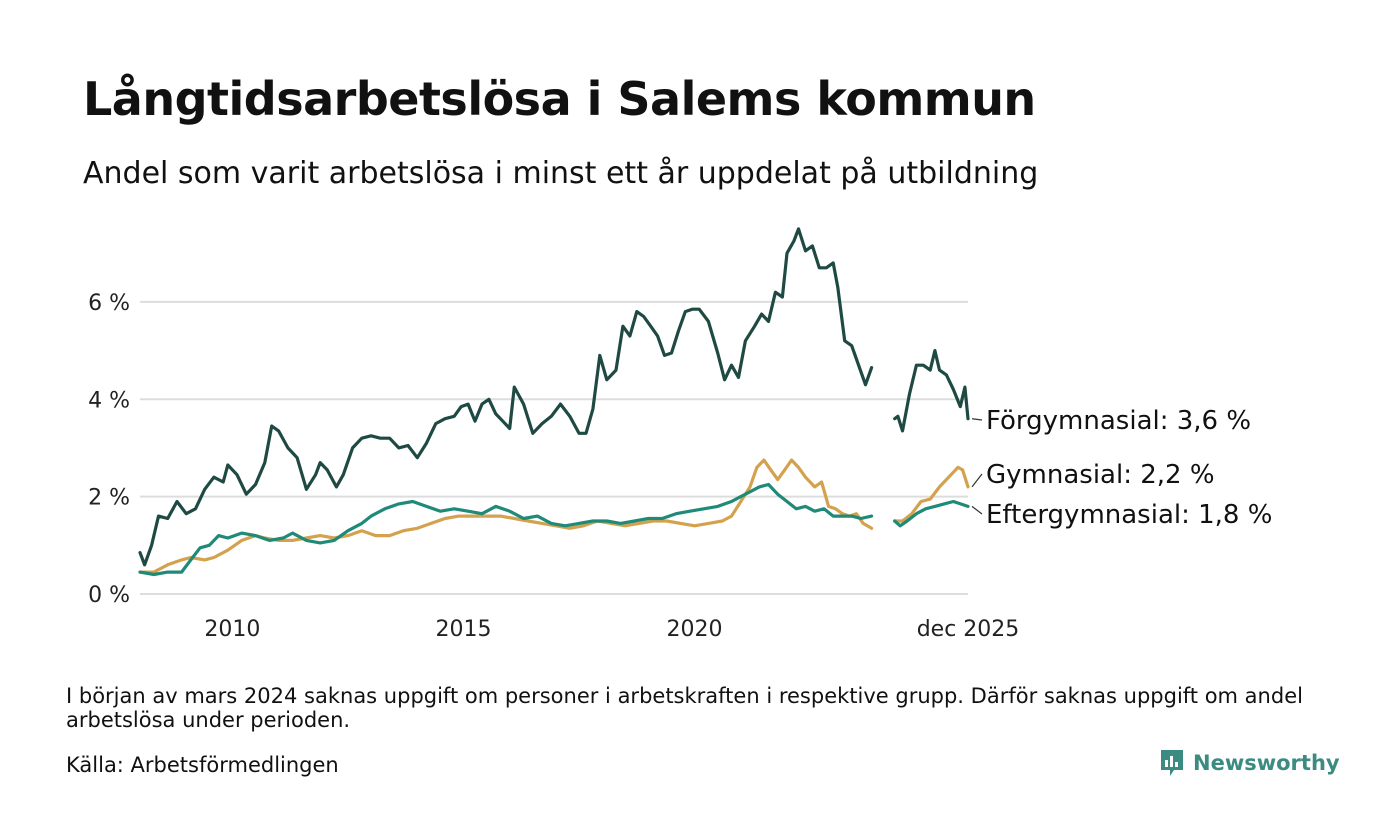 This screenshot has height=840, width=1400. What do you see at coordinates (109, 449) in the screenshot?
I see `y-axis-tick-labels: 0 % 2 % 4 % 6 %` at bounding box center [109, 449].